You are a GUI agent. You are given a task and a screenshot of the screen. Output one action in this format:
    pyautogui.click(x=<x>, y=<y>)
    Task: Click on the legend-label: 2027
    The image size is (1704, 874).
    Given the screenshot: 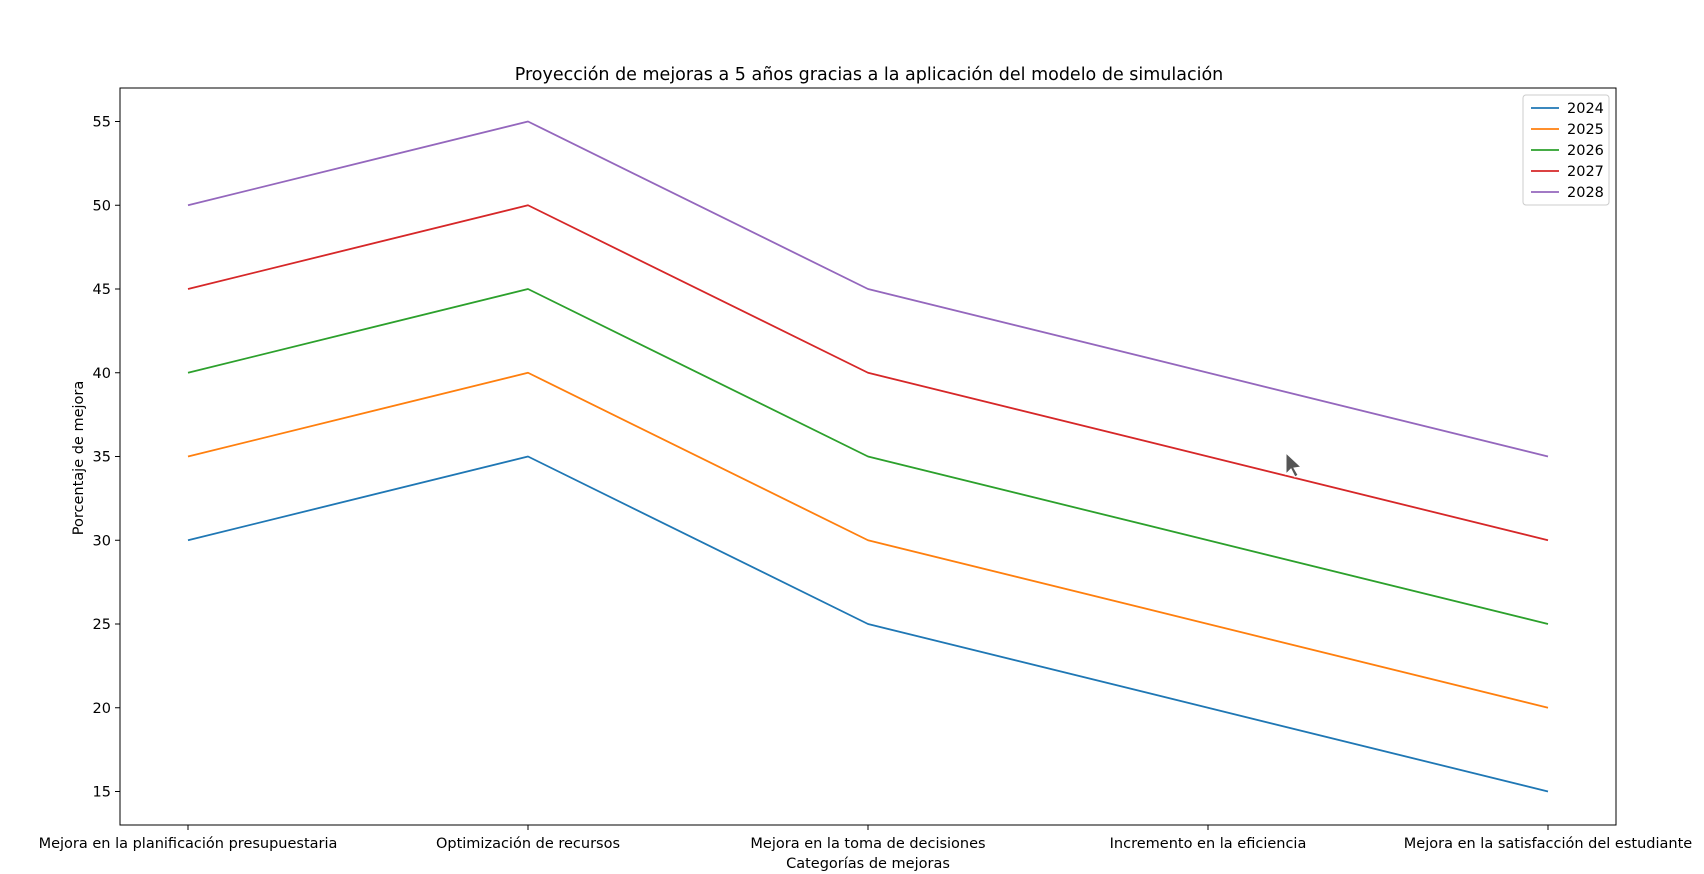 What is the action you would take?
    pyautogui.click(x=1585, y=172)
    